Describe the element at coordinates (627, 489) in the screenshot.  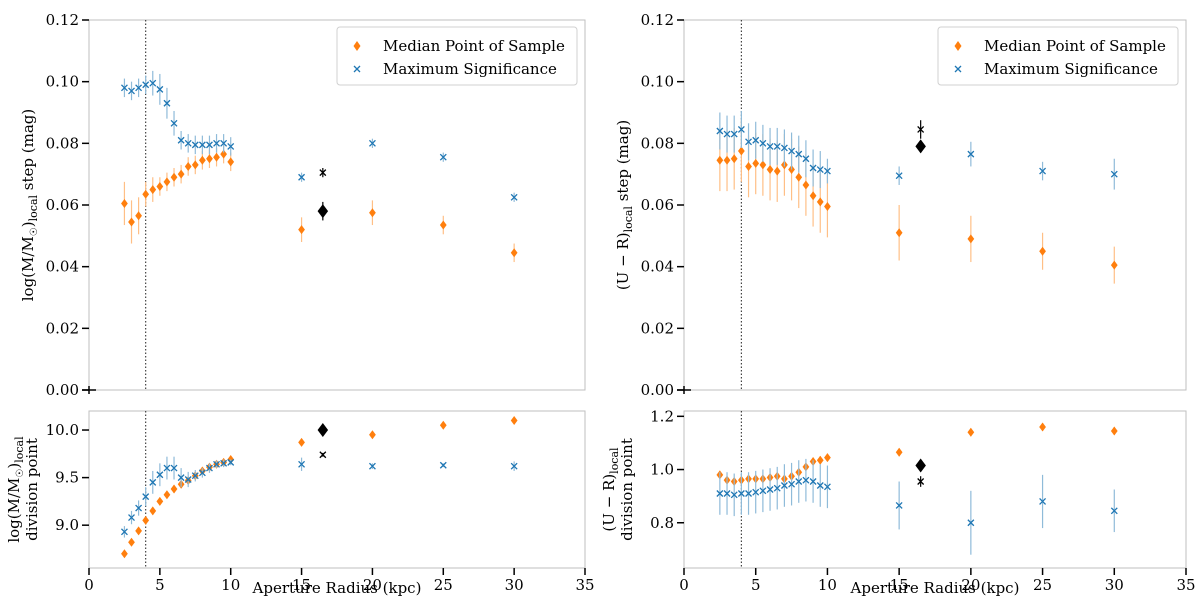
I see `y-axis-label-line2: division point` at that location.